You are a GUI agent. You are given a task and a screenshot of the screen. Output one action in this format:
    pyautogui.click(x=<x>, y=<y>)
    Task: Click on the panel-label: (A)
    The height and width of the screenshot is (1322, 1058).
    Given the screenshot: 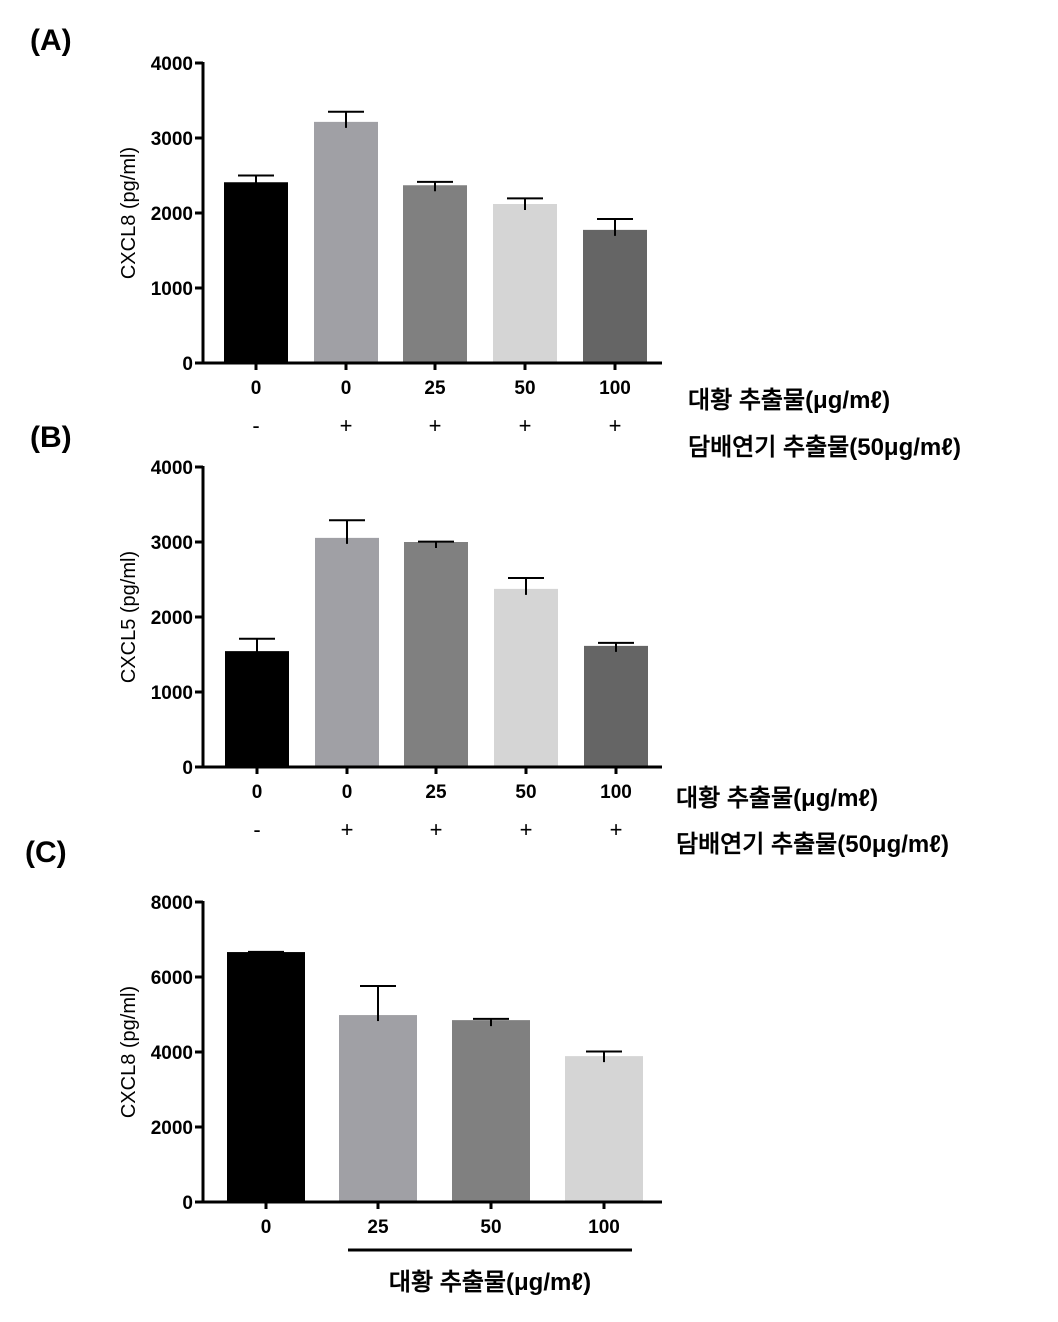 What is the action you would take?
    pyautogui.click(x=51, y=40)
    